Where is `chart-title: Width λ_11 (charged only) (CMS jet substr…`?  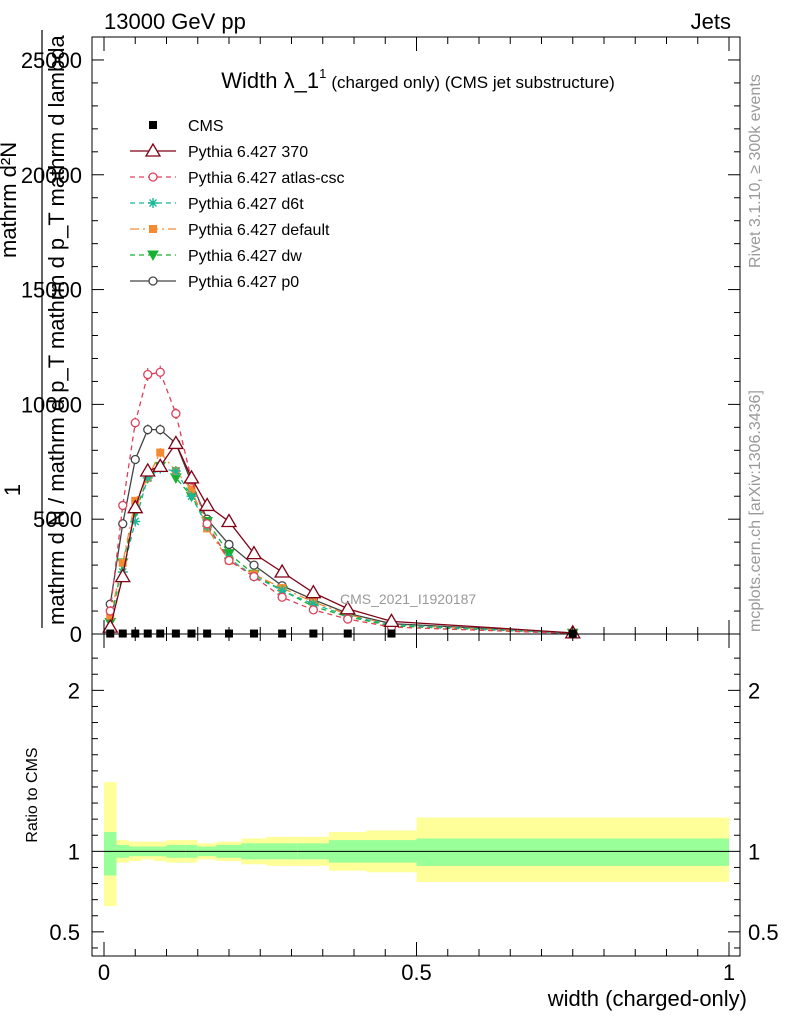 chart-title: Width λ_11 (charged only) (CMS jet substr… is located at coordinates (418, 79).